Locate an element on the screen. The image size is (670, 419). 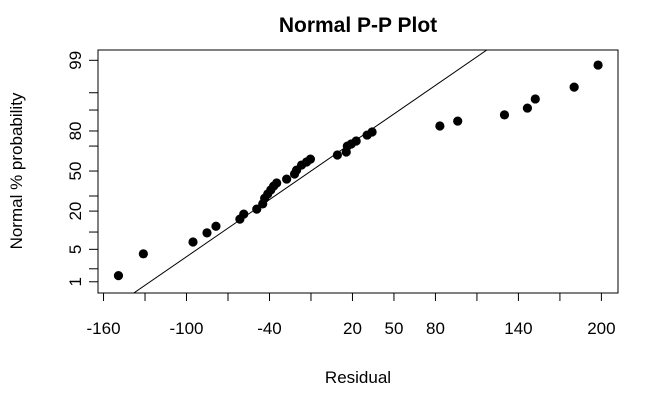
x-tick-label: 80 is located at coordinates (435, 328).